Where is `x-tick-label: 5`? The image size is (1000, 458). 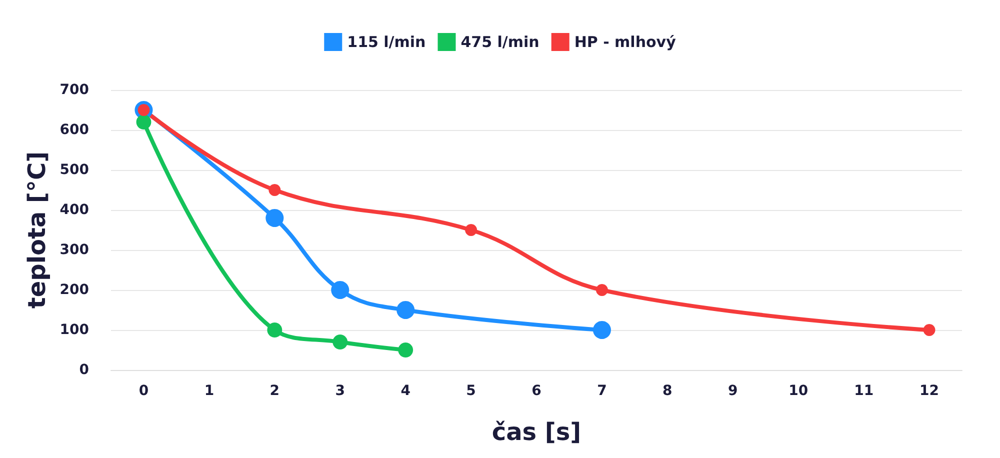 x-tick-label: 5 is located at coordinates (471, 391).